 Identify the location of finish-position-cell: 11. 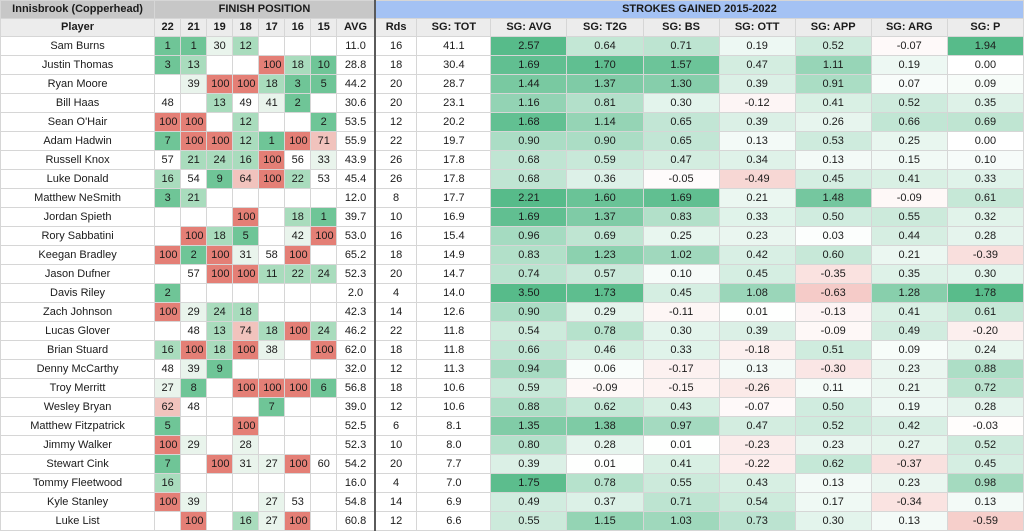
(272, 274).